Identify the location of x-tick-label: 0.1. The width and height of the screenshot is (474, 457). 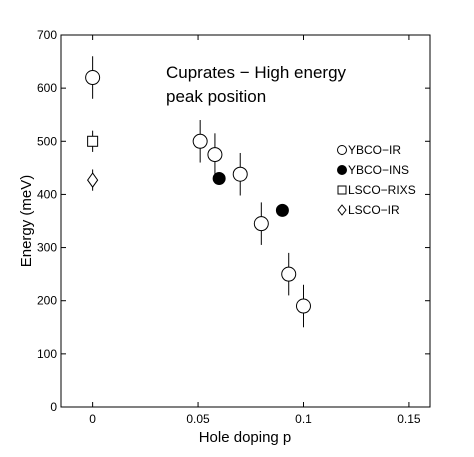
(303, 419).